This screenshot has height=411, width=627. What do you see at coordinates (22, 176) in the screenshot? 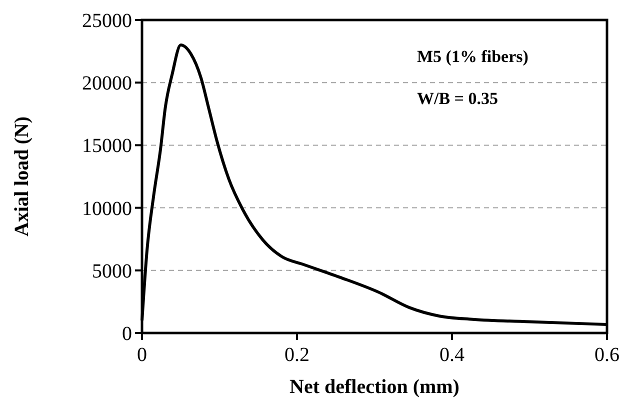
I see `y-axis-title: Axial load (N)` at bounding box center [22, 176].